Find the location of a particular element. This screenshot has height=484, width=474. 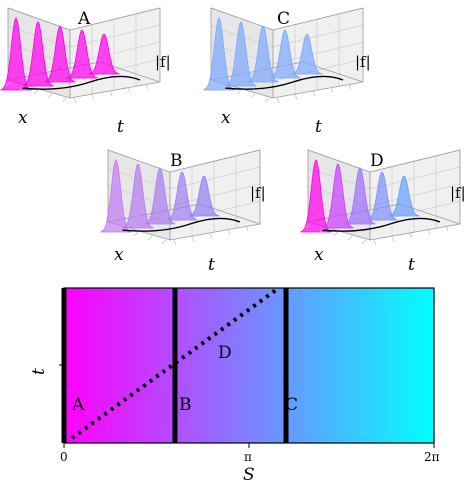

surface-panel-b: B |f| x t is located at coordinates (183, 212).